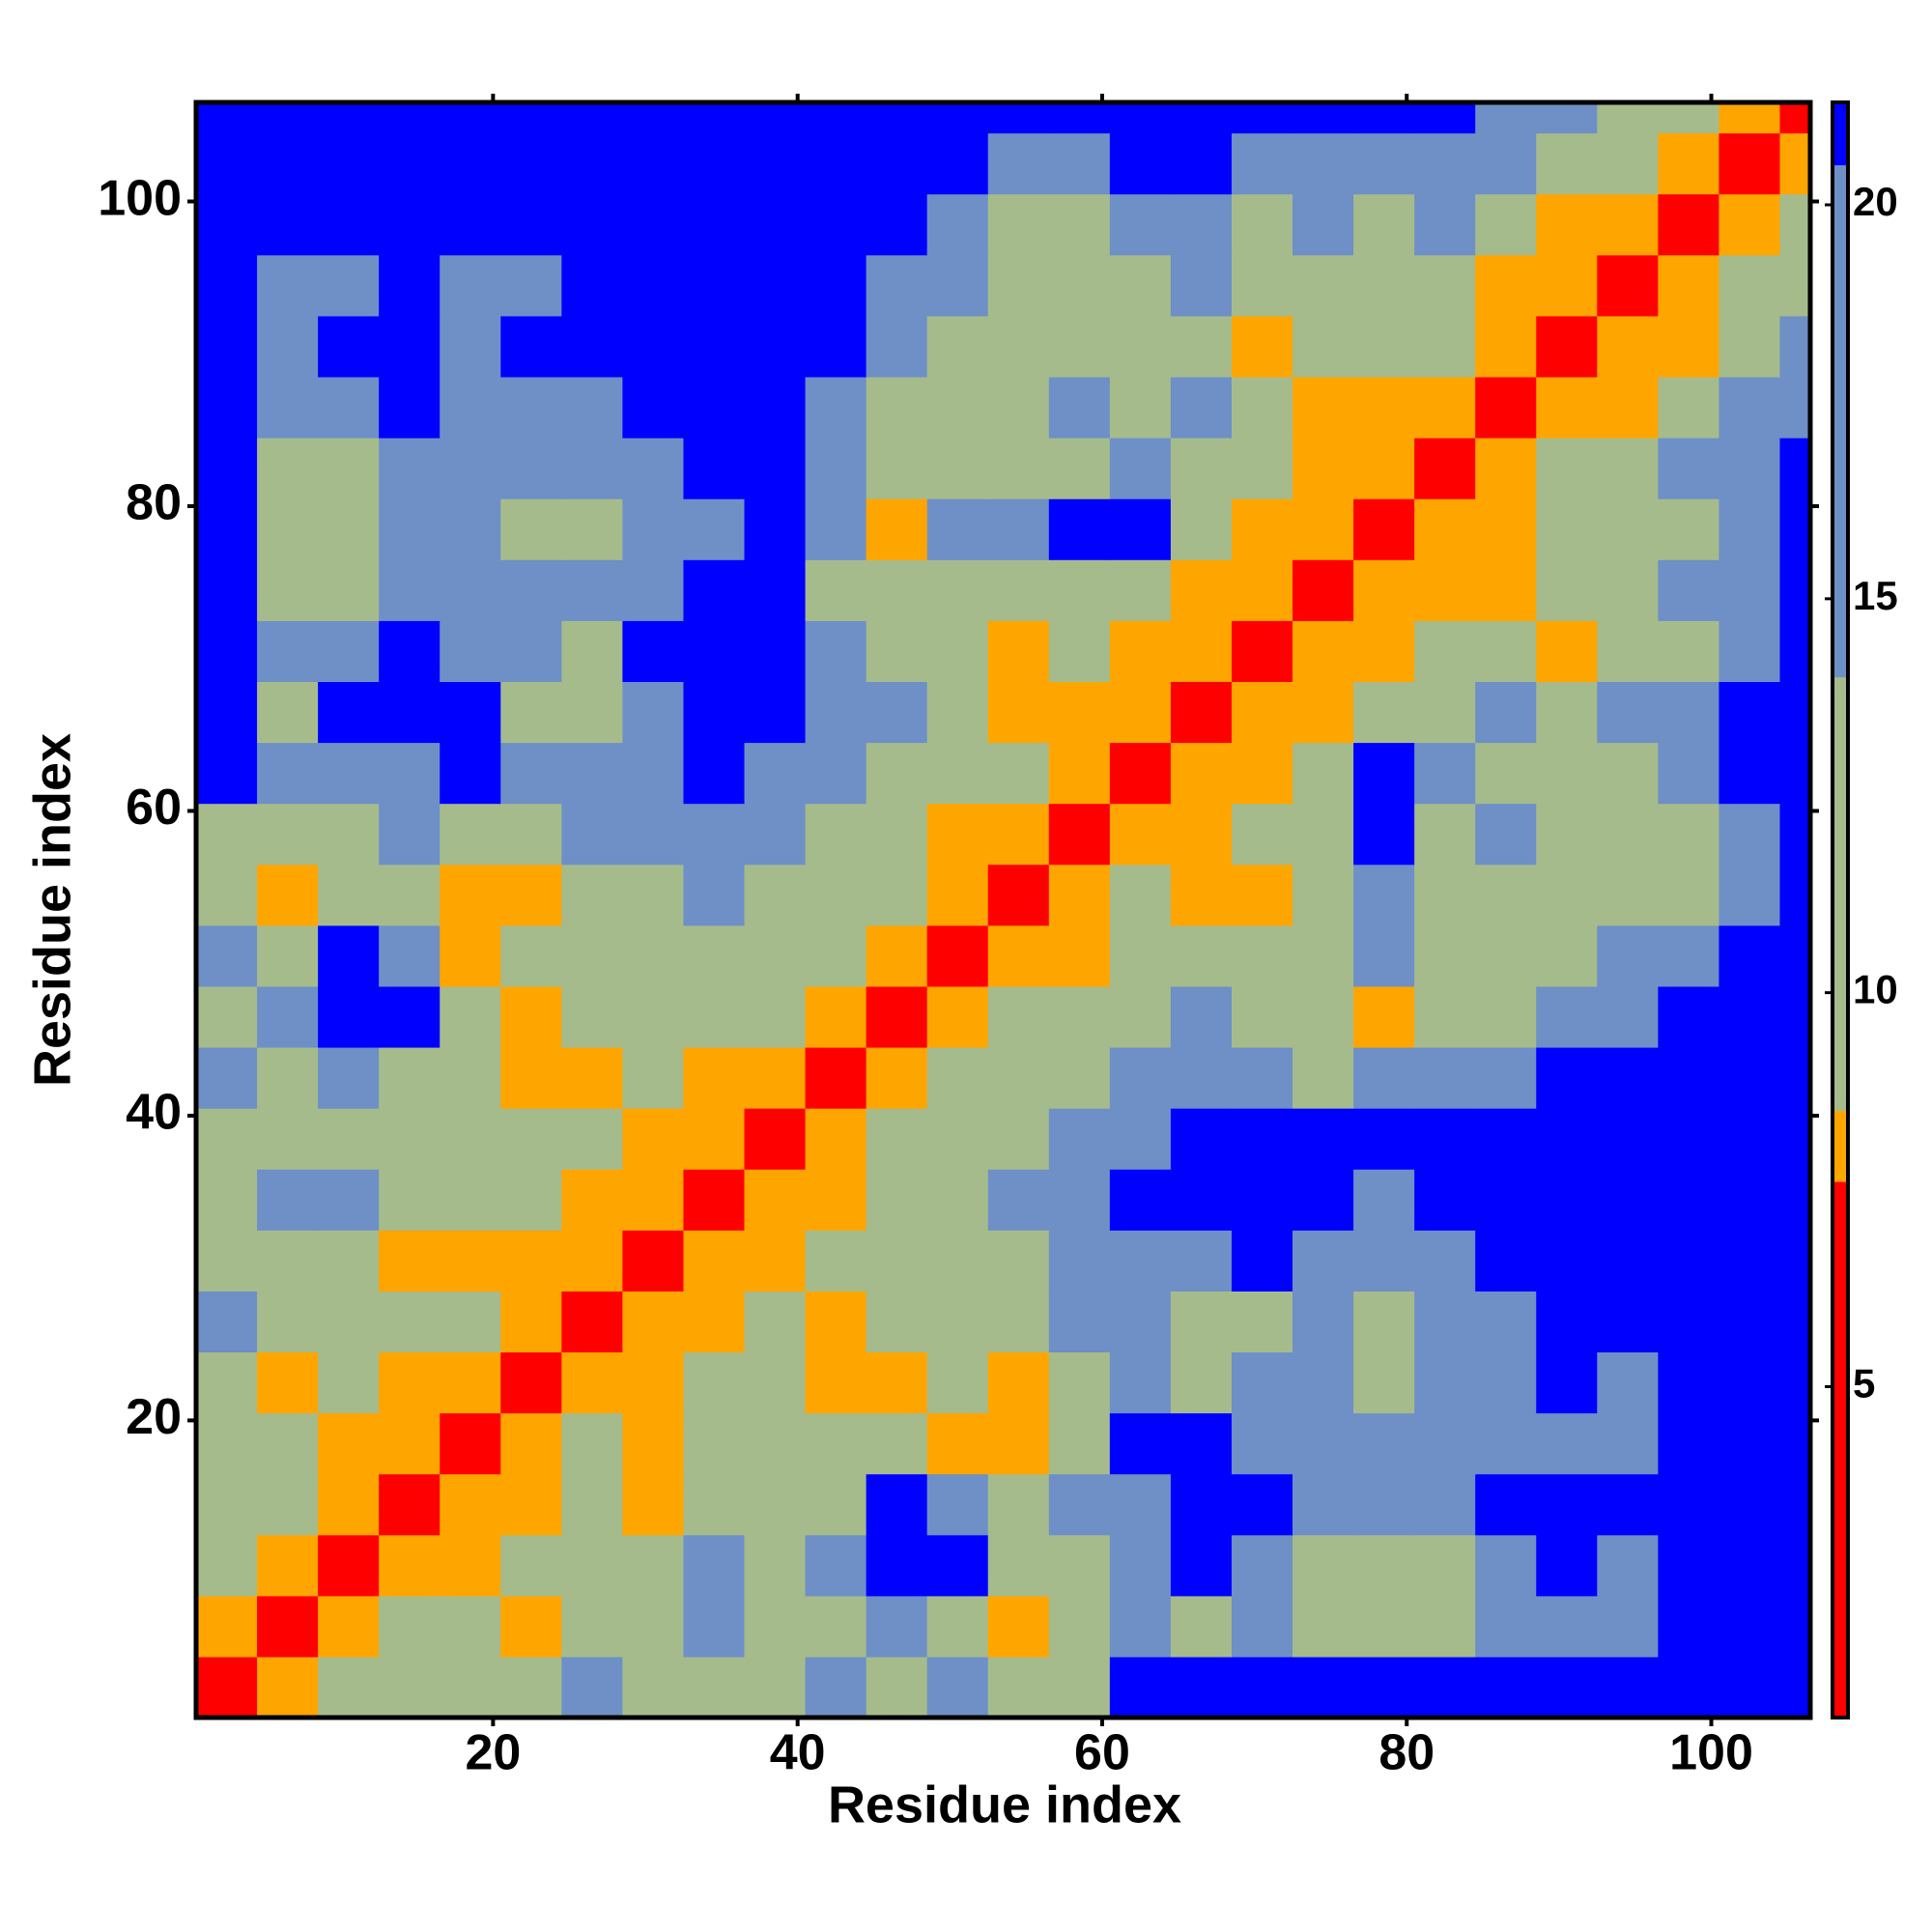 This screenshot has height=1932, width=1932. I want to click on x-tick-label: 20, so click(493, 1753).